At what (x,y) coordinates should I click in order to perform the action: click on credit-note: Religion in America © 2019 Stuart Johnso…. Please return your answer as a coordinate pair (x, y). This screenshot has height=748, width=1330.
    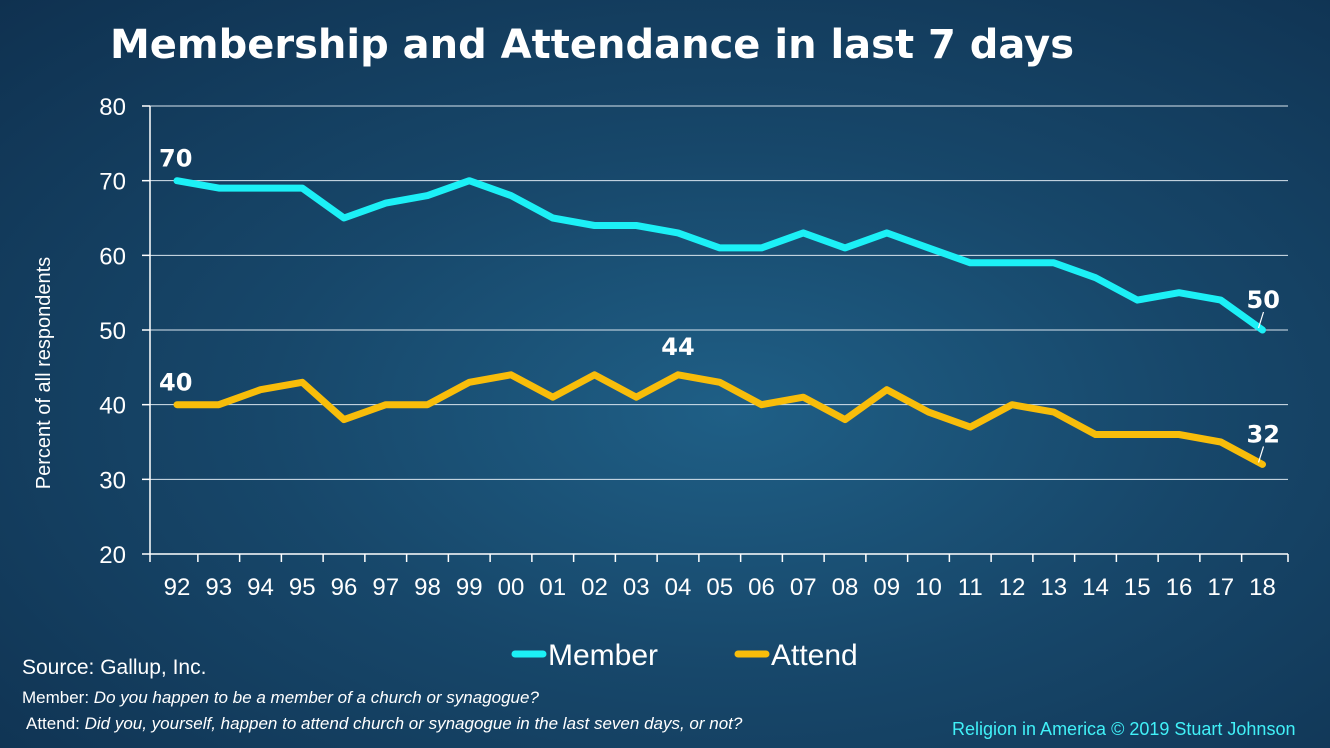
    Looking at the image, I should click on (1124, 729).